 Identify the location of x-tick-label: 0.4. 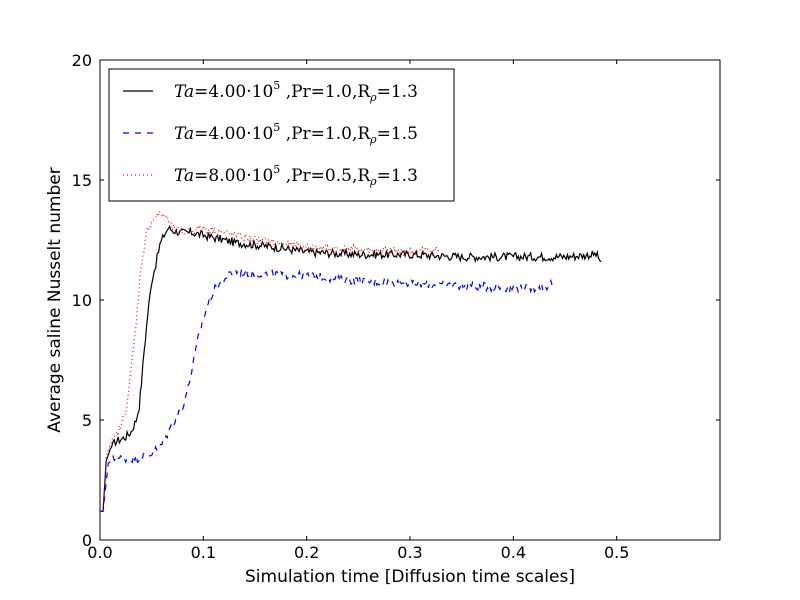
(513, 552).